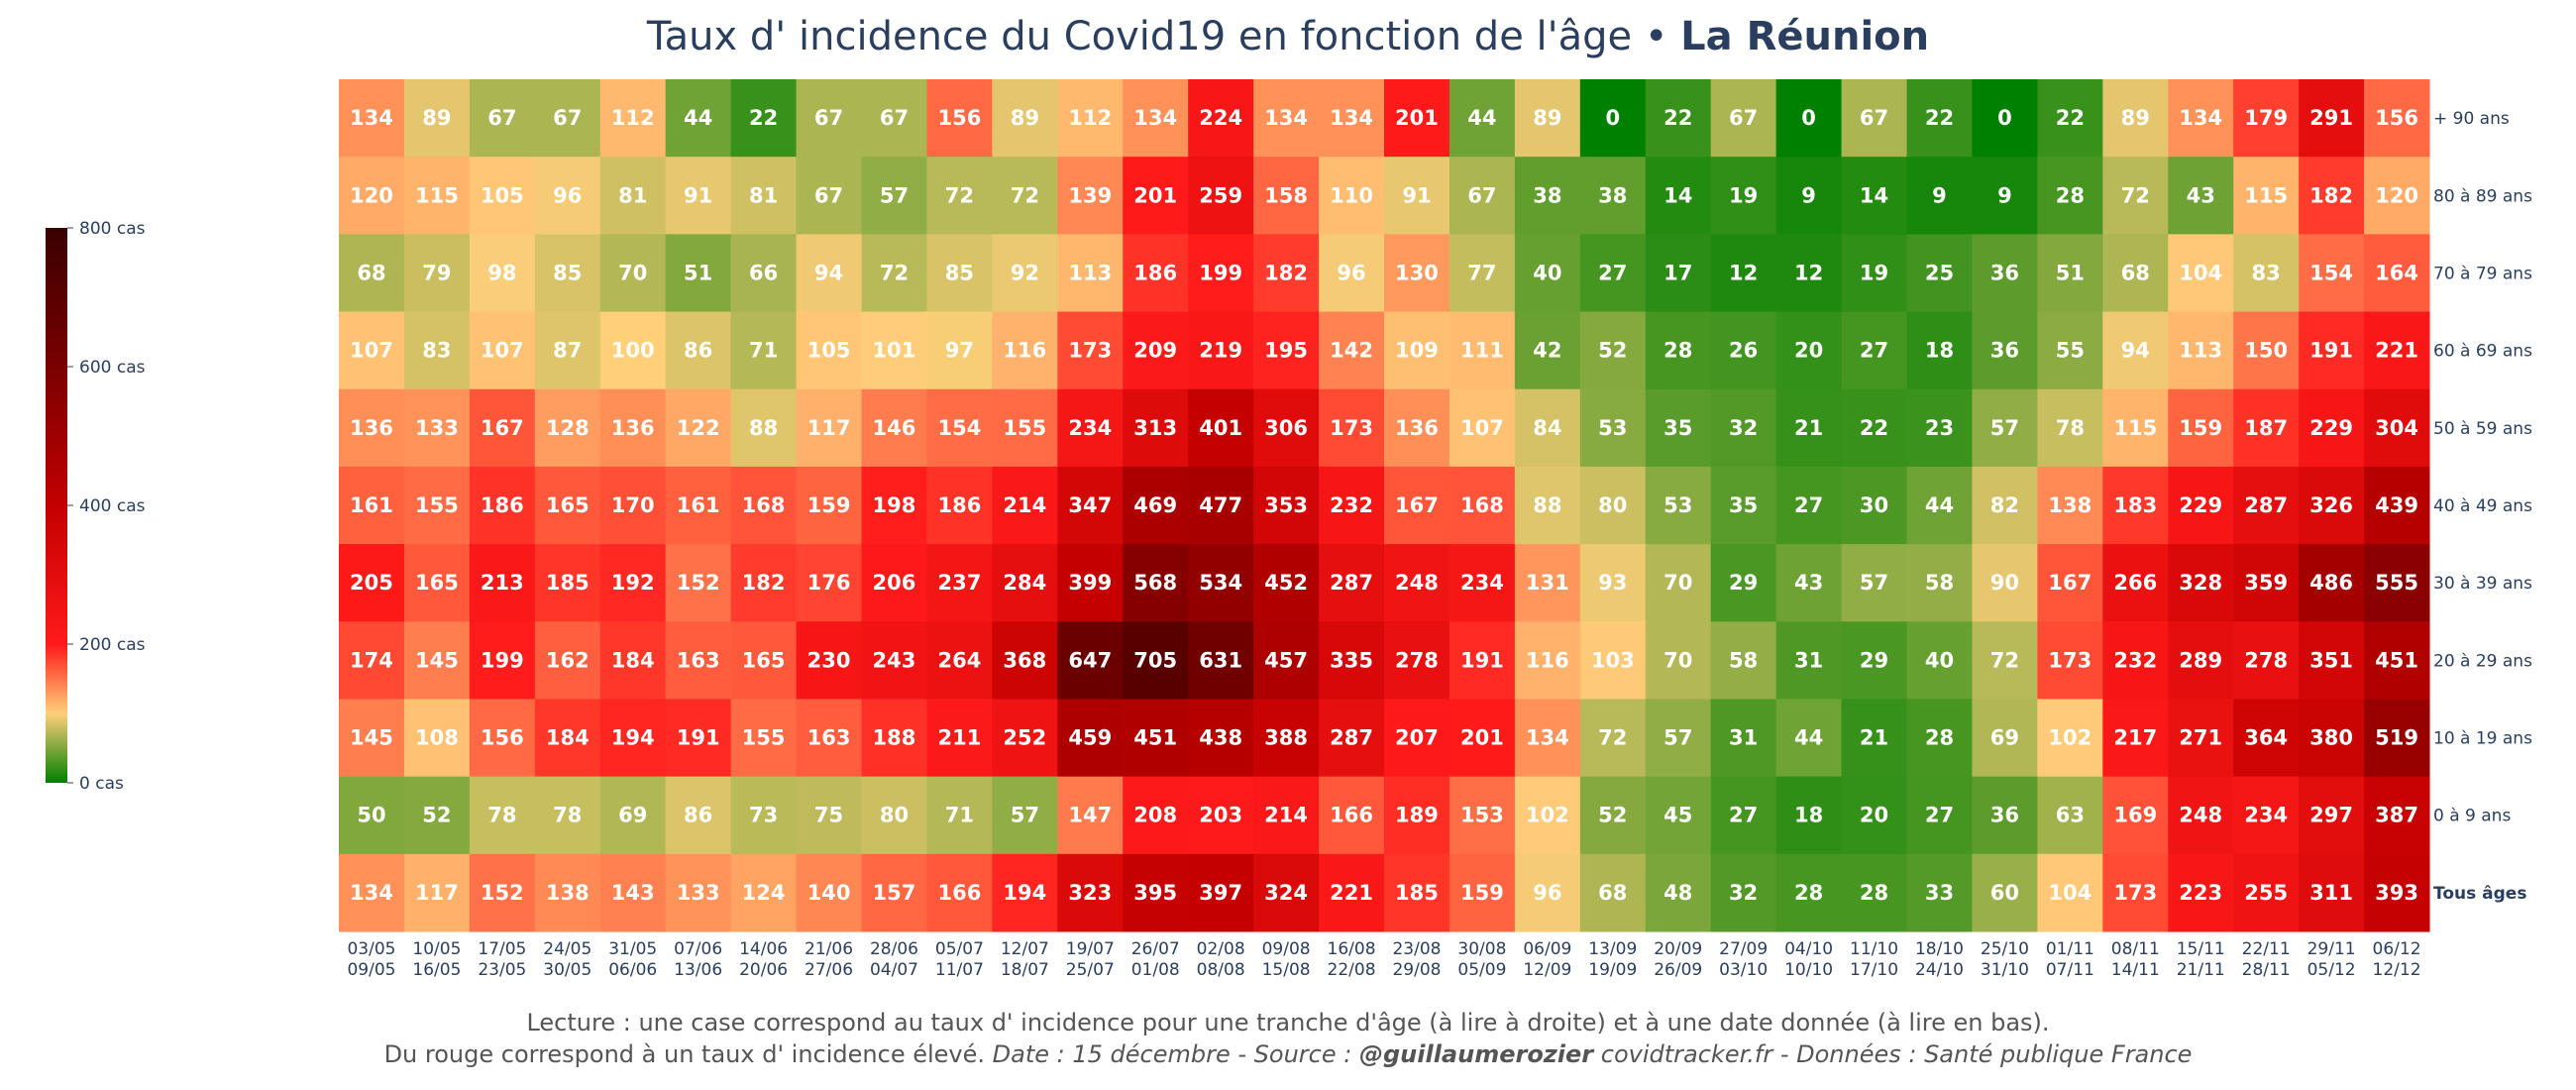 Image resolution: width=2576 pixels, height=1090 pixels. Describe the element at coordinates (2266, 583) in the screenshot. I see `cell-value-label: 359` at that location.